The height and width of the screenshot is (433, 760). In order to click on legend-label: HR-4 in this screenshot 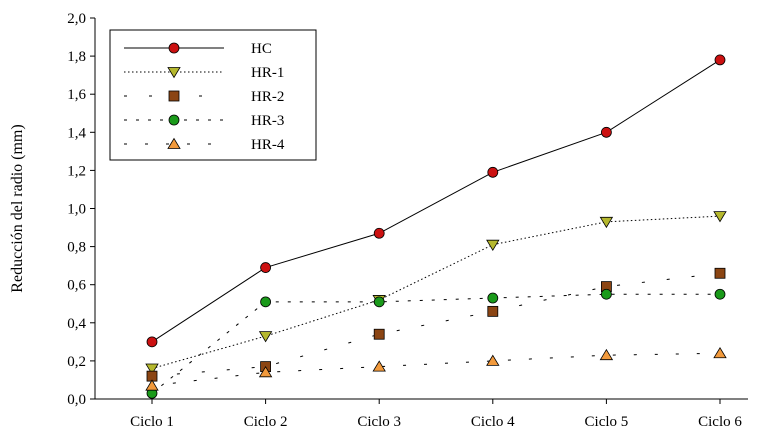, I will do `click(268, 145)`.